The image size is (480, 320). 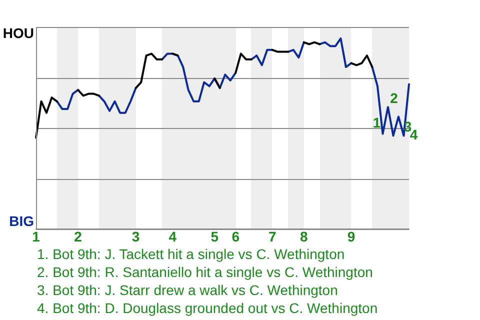 What do you see at coordinates (214, 236) in the screenshot?
I see `x-tick-label: 5` at bounding box center [214, 236].